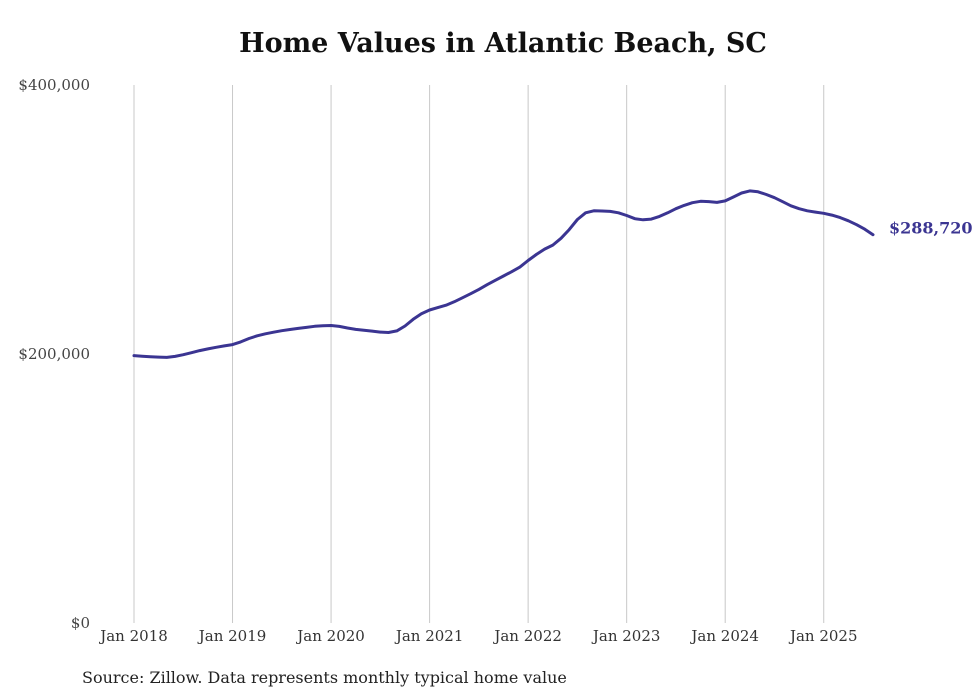  Describe the element at coordinates (133, 636) in the screenshot. I see `x-tick-label: Jan 2018` at that location.